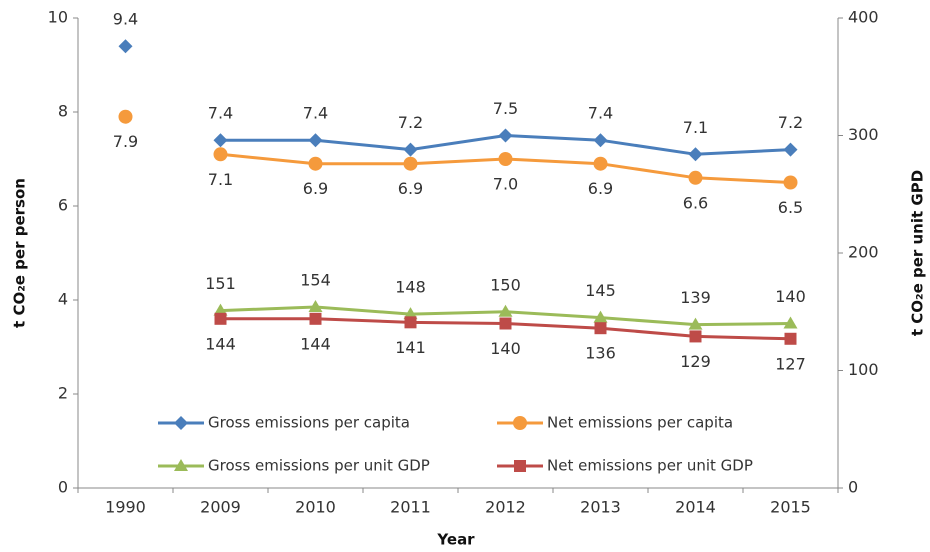  Describe the element at coordinates (63, 393) in the screenshot. I see `y-tick-label: 2` at that location.